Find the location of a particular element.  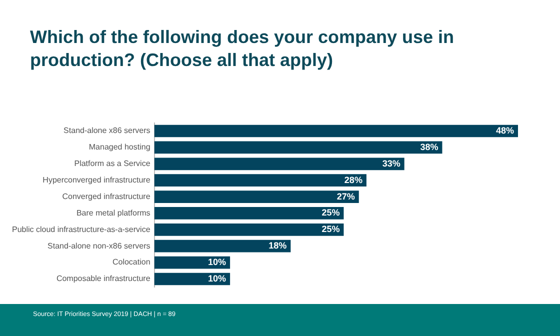

data-label: 48% is located at coordinates (505, 131).